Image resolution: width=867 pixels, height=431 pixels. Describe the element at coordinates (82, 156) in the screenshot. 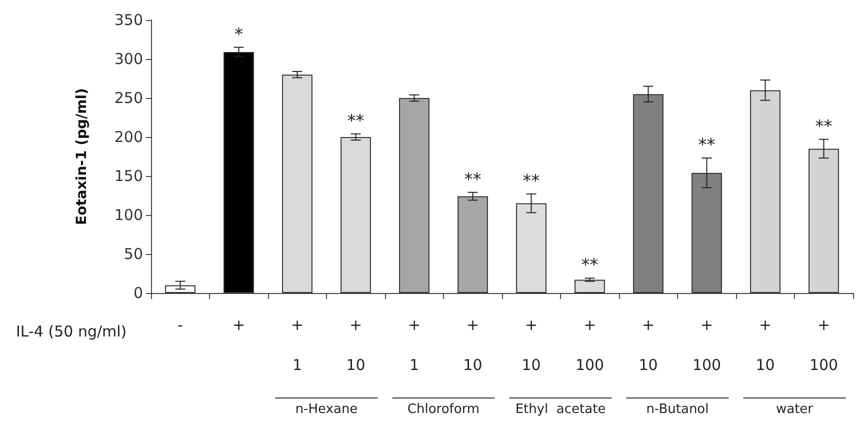

I see `y-axis-title: Eotaxin-1 (pg/ml)` at that location.